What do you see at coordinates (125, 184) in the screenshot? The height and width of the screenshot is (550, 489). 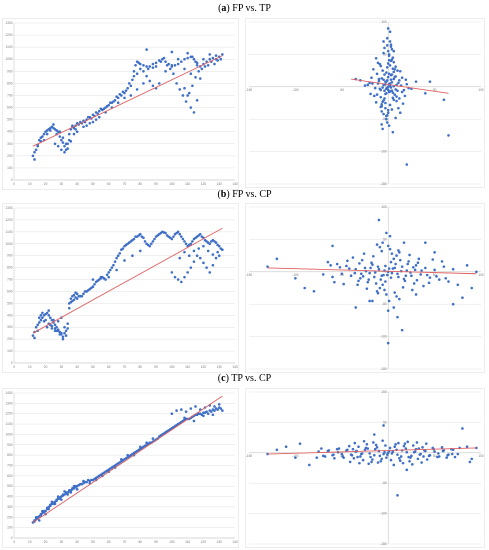 I see `x-tick-label: 70` at bounding box center [125, 184].